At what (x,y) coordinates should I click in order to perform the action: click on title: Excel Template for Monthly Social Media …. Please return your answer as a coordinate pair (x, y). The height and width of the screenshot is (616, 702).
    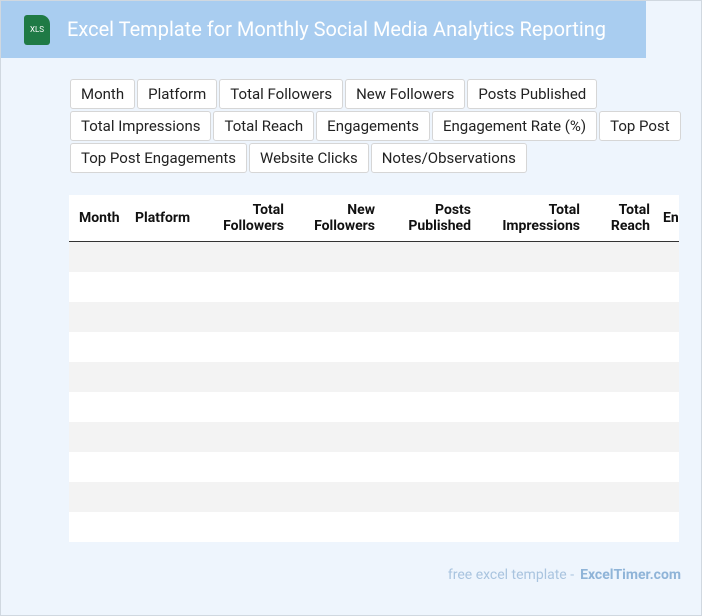
    Looking at the image, I should click on (336, 29).